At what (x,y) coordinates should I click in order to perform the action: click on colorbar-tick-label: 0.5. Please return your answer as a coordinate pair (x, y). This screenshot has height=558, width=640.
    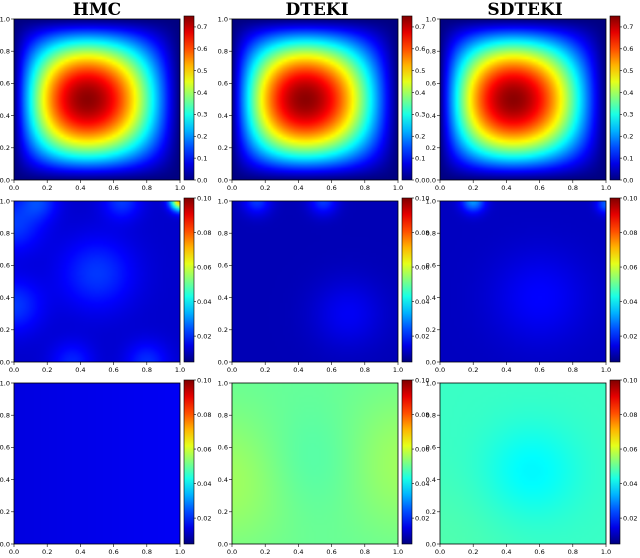
    Looking at the image, I should click on (202, 71).